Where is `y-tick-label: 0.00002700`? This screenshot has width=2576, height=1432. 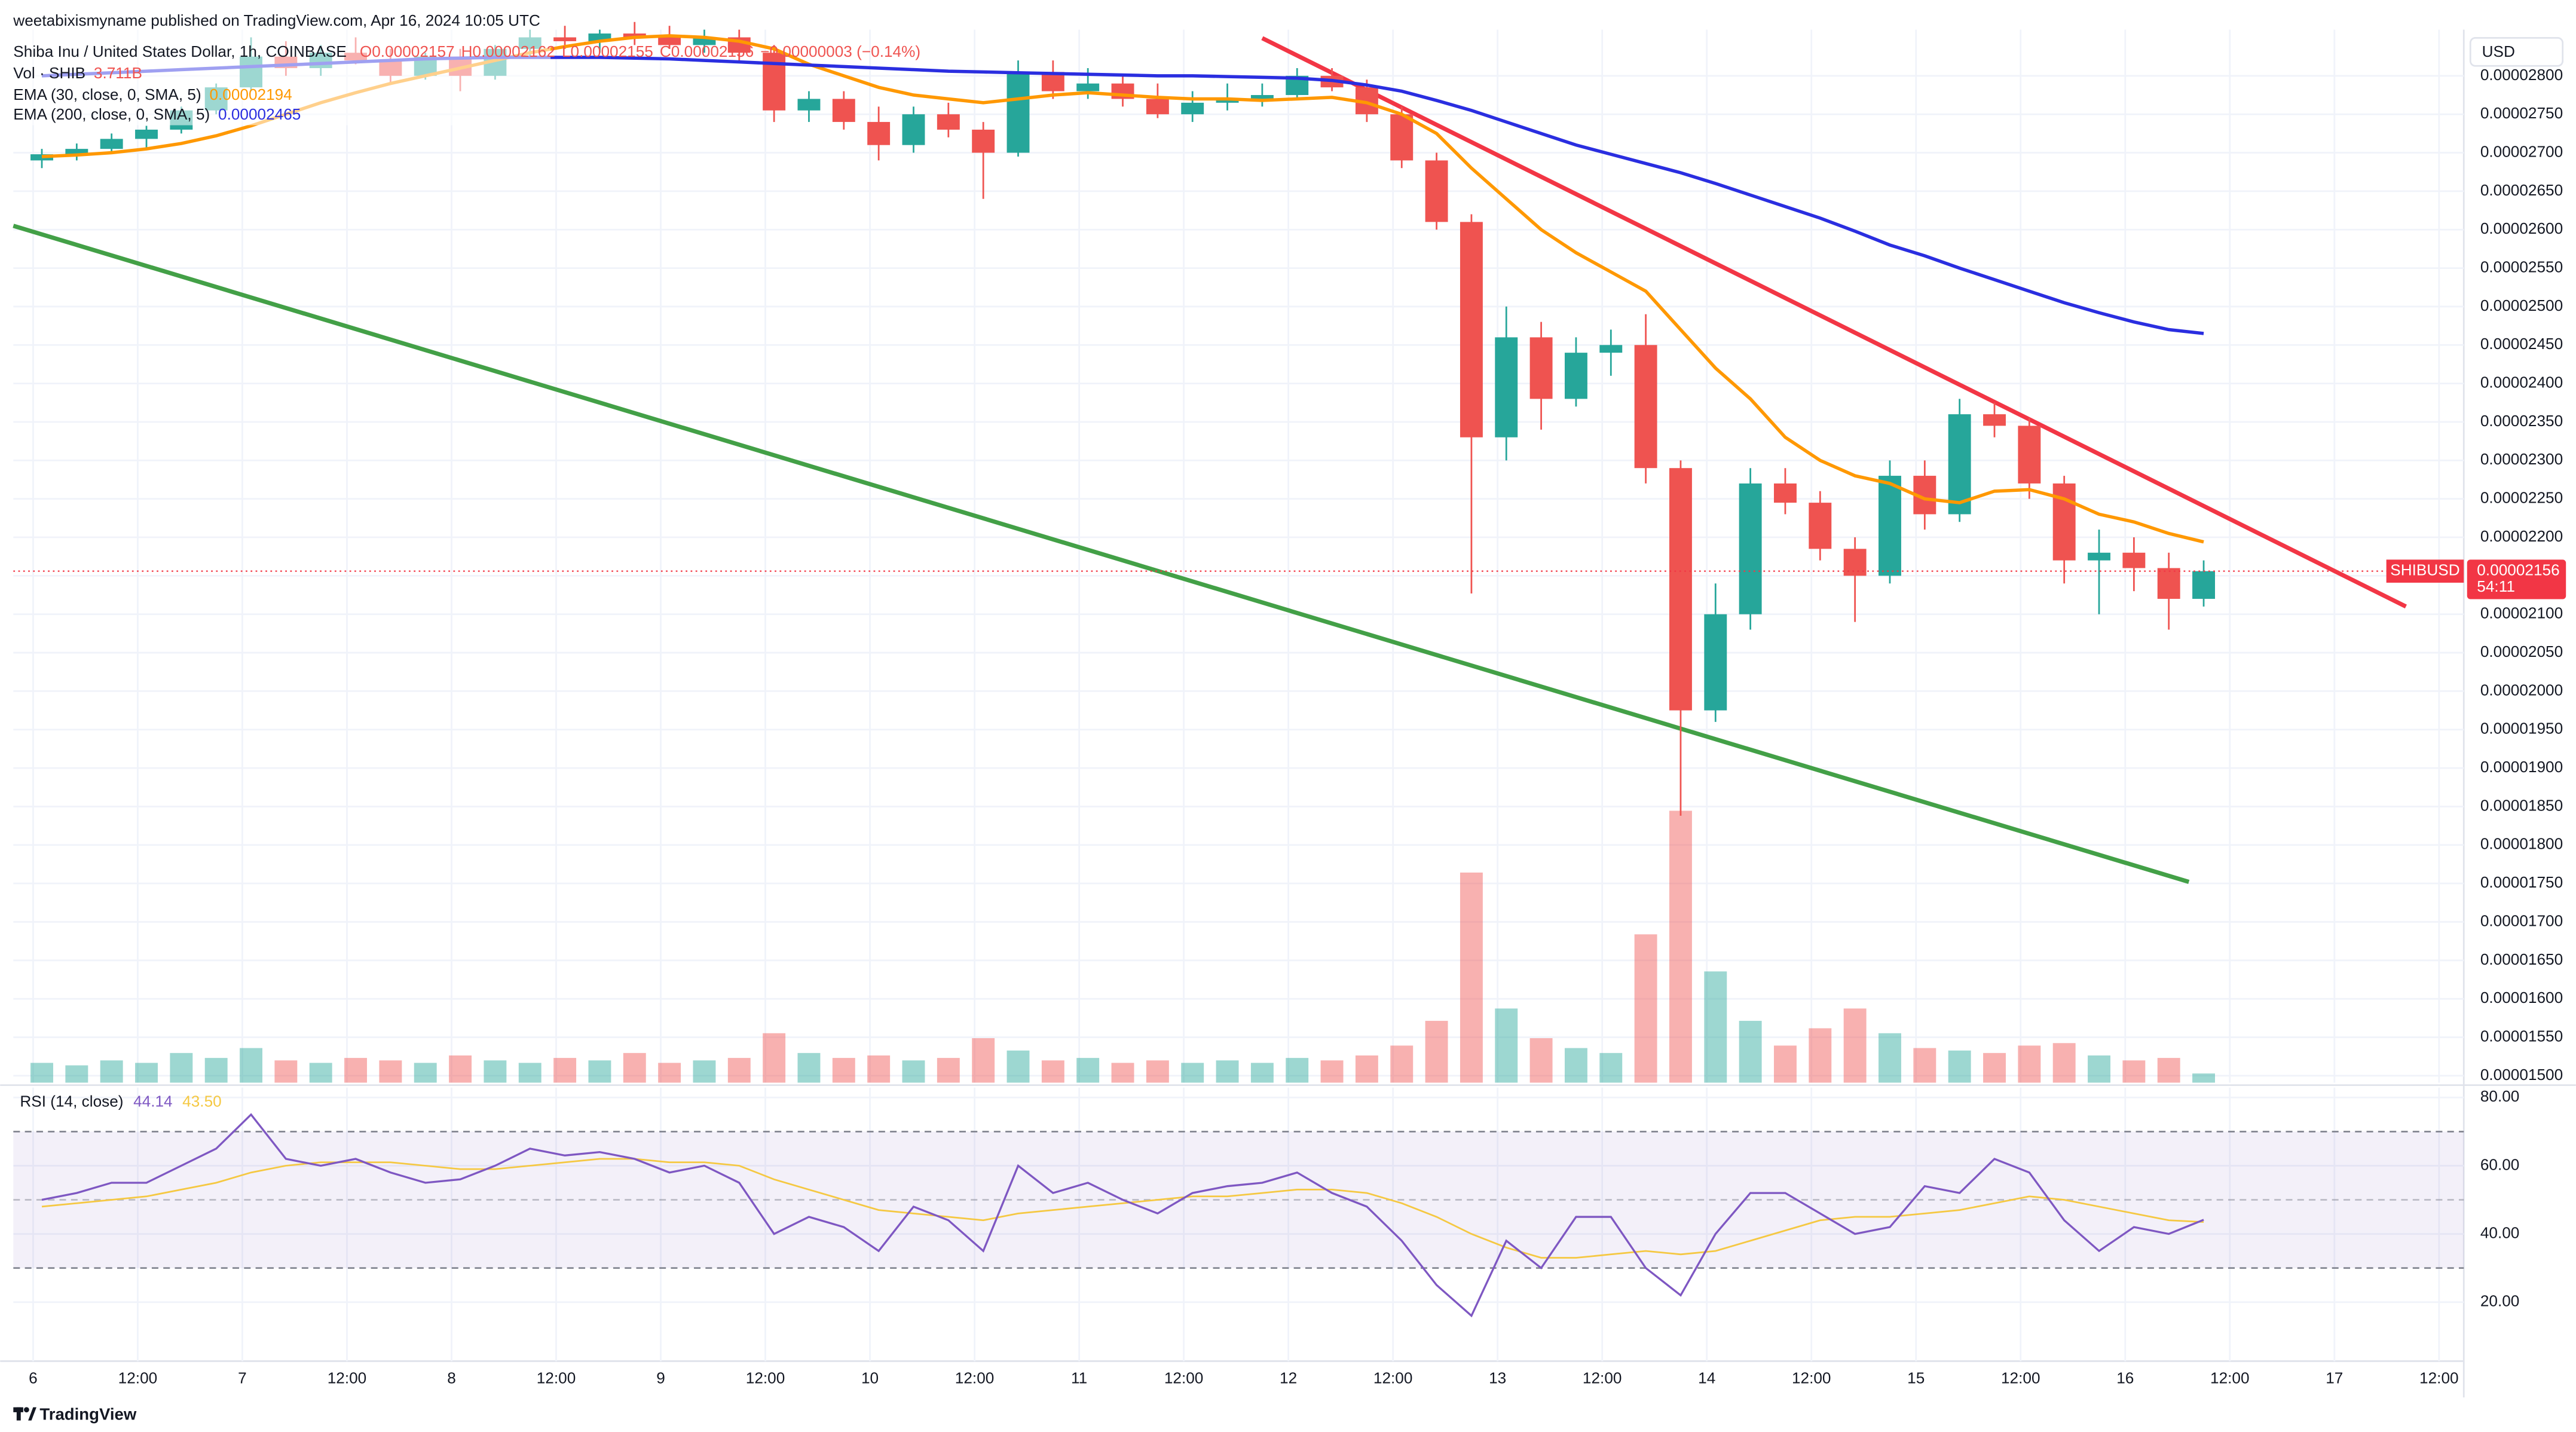
y-tick-label: 0.00002700 is located at coordinates (2521, 151).